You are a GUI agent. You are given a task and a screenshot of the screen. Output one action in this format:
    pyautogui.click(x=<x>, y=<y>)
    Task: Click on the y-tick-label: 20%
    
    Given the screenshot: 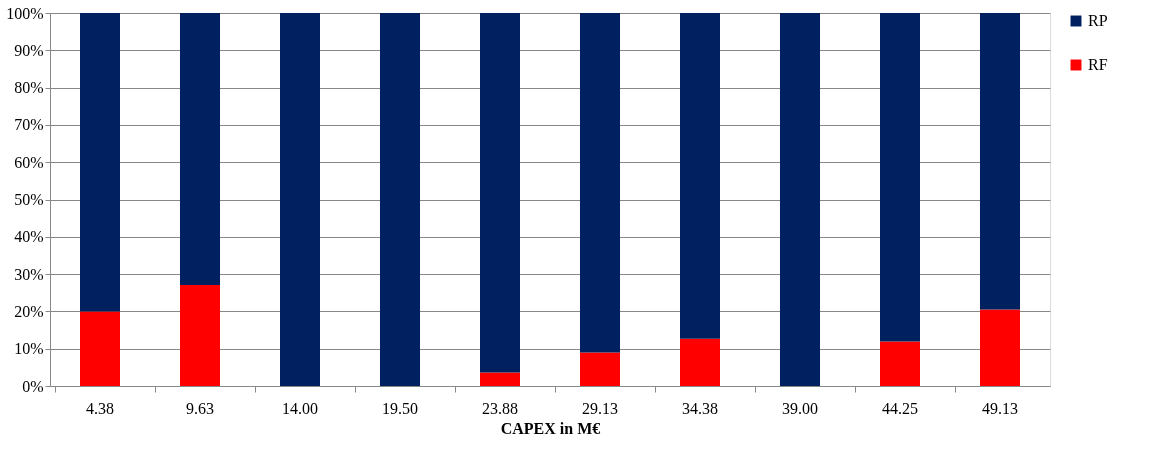 What is the action you would take?
    pyautogui.click(x=29, y=311)
    